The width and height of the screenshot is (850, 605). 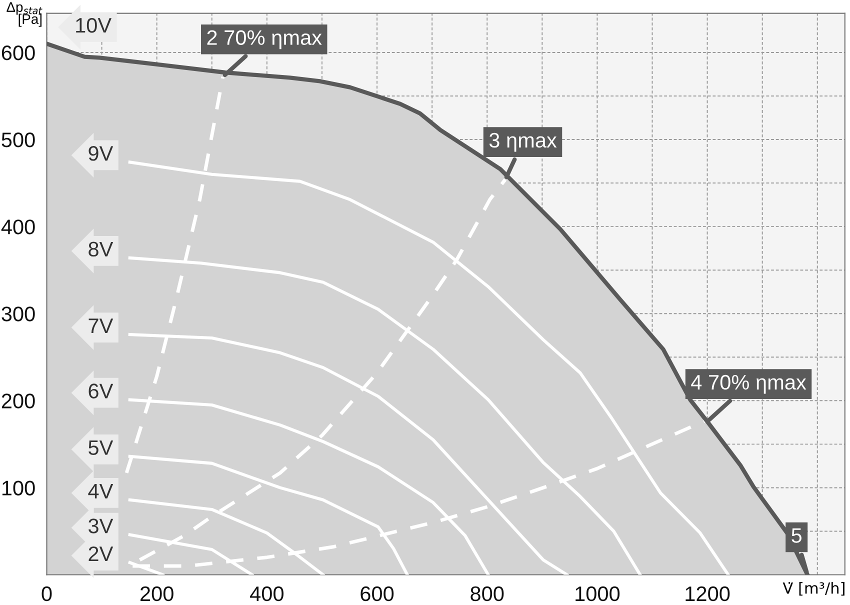 What do you see at coordinates (18, 314) in the screenshot?
I see `y-tick-label: 300` at bounding box center [18, 314].